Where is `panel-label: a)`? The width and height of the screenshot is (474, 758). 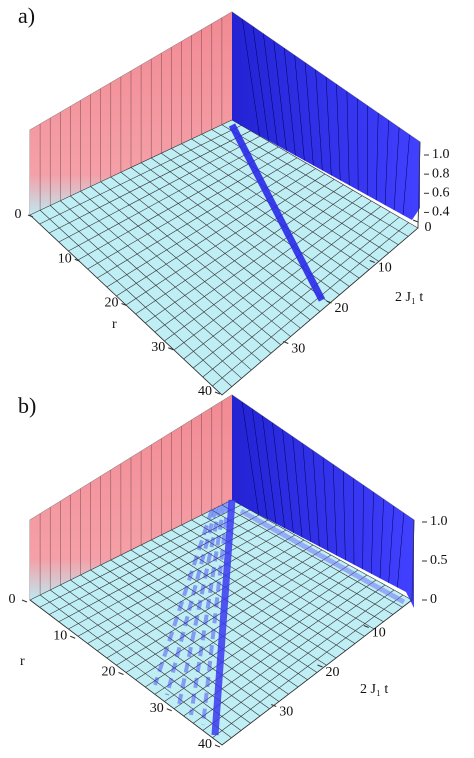 panel-label: a) is located at coordinates (26, 15).